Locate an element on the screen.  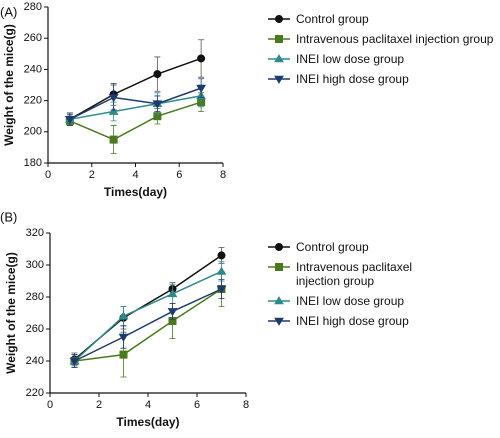
y-tick-label: 200 is located at coordinates (33, 132).